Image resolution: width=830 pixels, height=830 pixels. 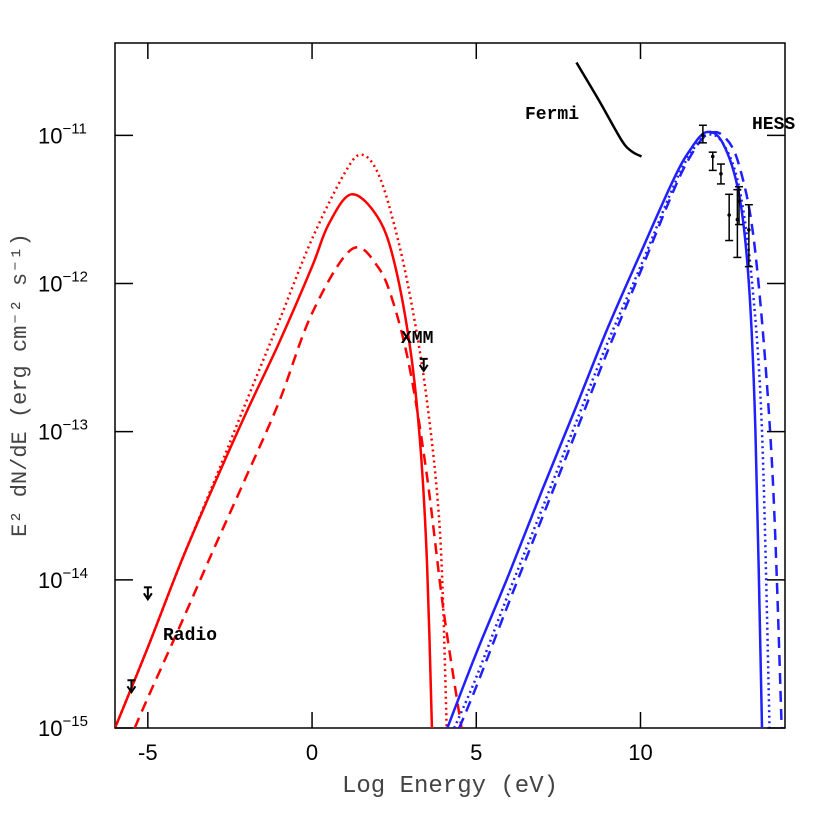 What do you see at coordinates (20, 385) in the screenshot?
I see `y-axis-label: E² dN/dE (erg cm⁻² s⁻¹)` at bounding box center [20, 385].